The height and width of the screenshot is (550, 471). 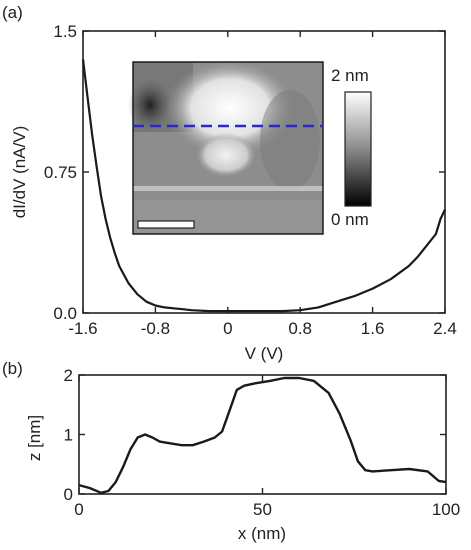 I want to click on colorbar-min-label: 0 nm, so click(x=350, y=219).